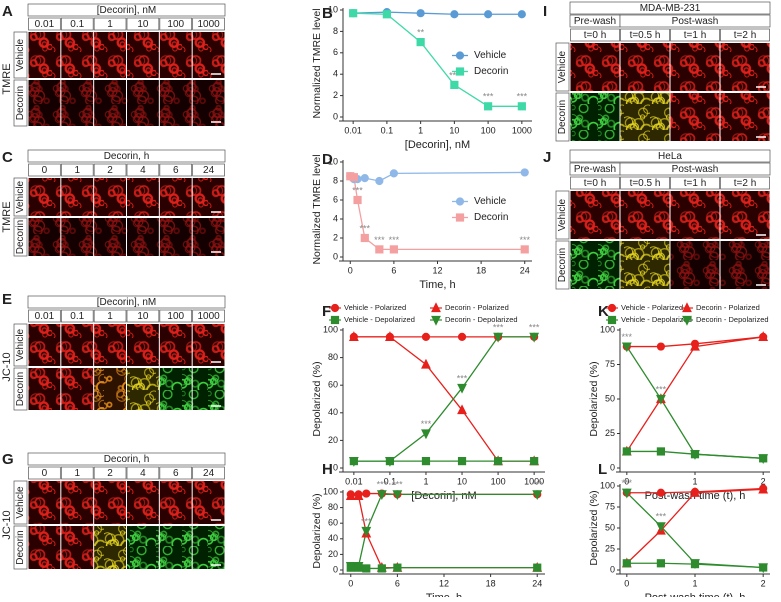 The height and width of the screenshot is (602, 781). I want to click on column-label: 0.01, so click(45, 316).